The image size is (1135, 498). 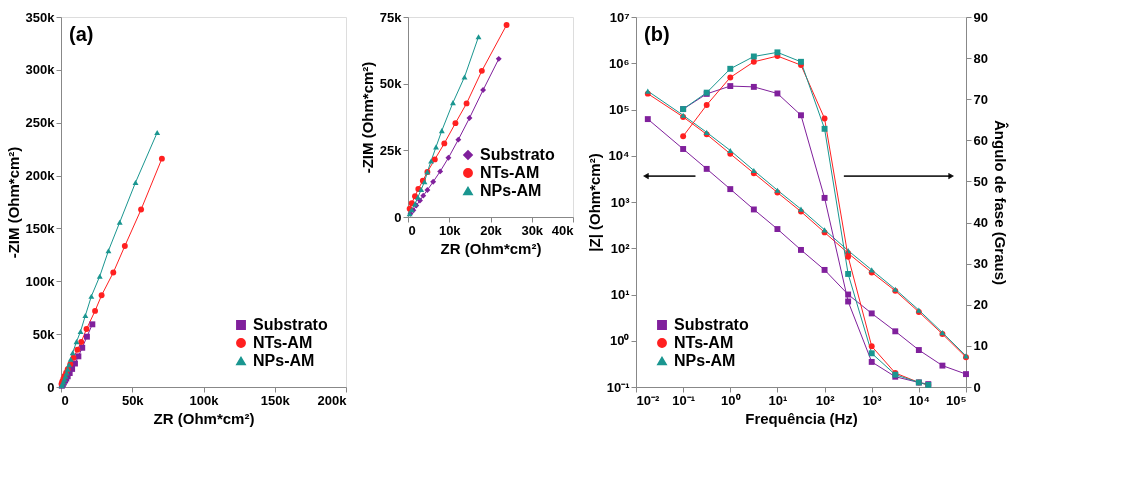 What do you see at coordinates (980, 99) in the screenshot?
I see `y2-tick-label: 70` at bounding box center [980, 99].